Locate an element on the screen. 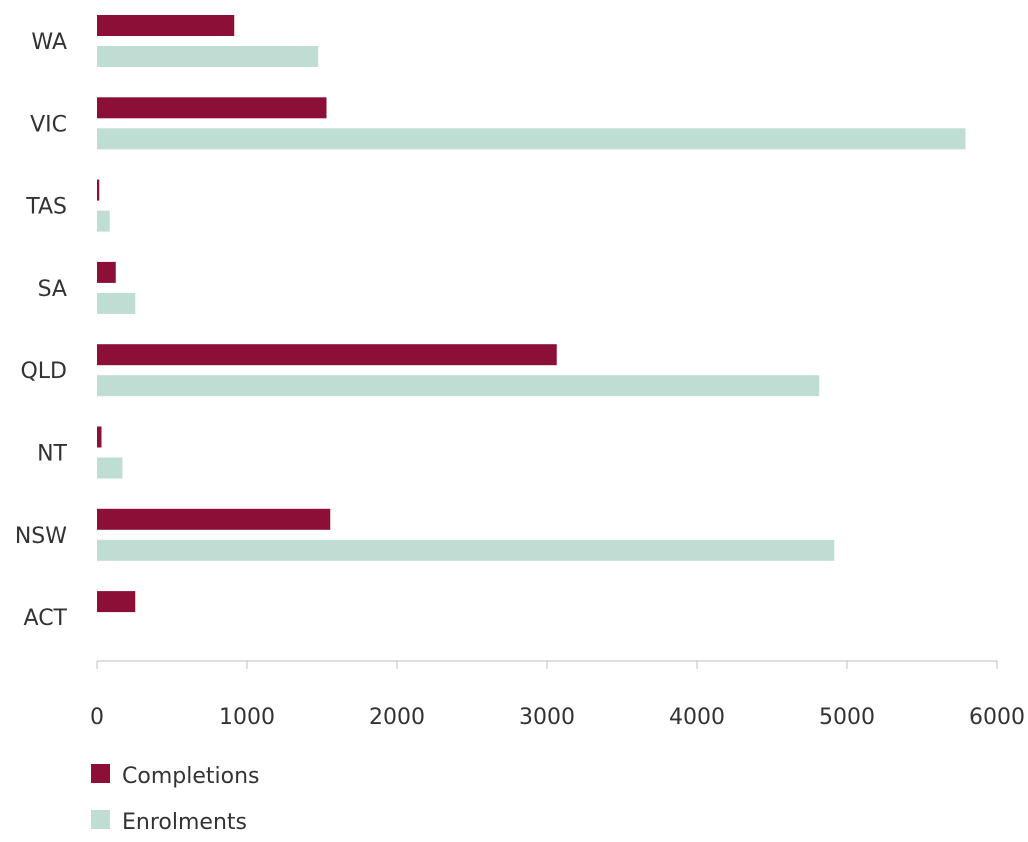 This screenshot has height=842, width=1028. bar-enrolments-sa is located at coordinates (116, 303).